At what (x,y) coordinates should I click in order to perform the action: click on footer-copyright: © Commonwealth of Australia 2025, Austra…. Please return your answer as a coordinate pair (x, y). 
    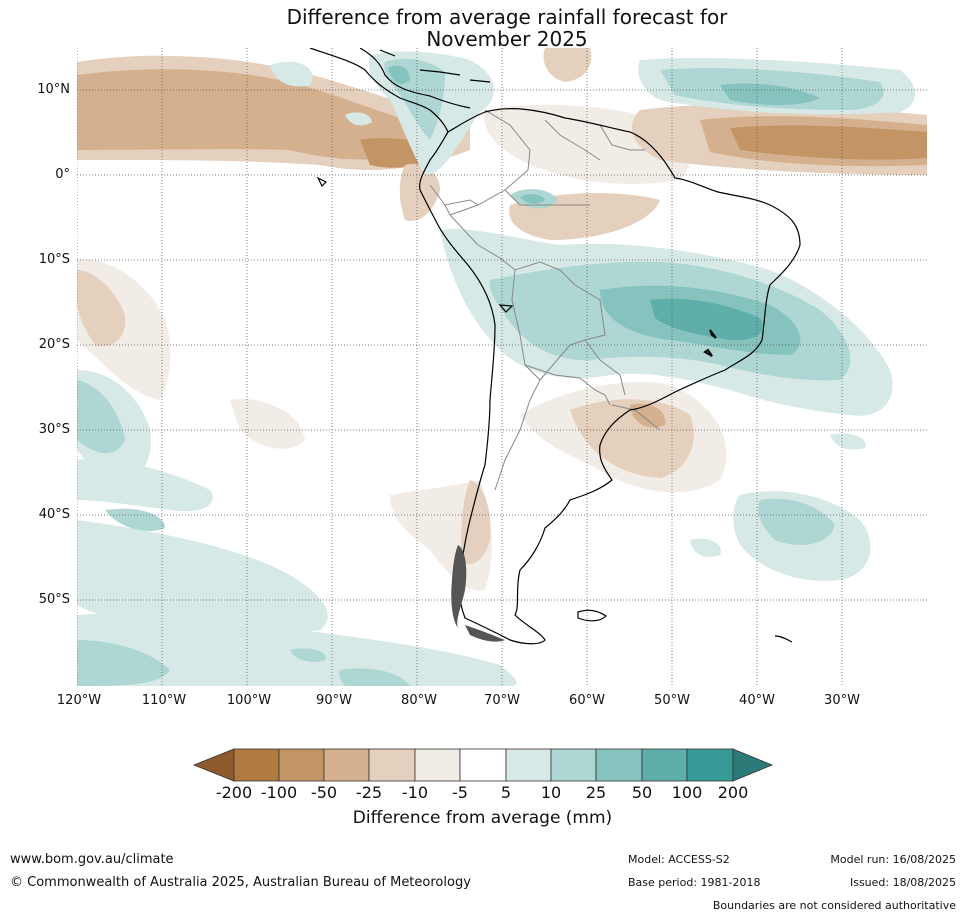
    Looking at the image, I should click on (240, 882).